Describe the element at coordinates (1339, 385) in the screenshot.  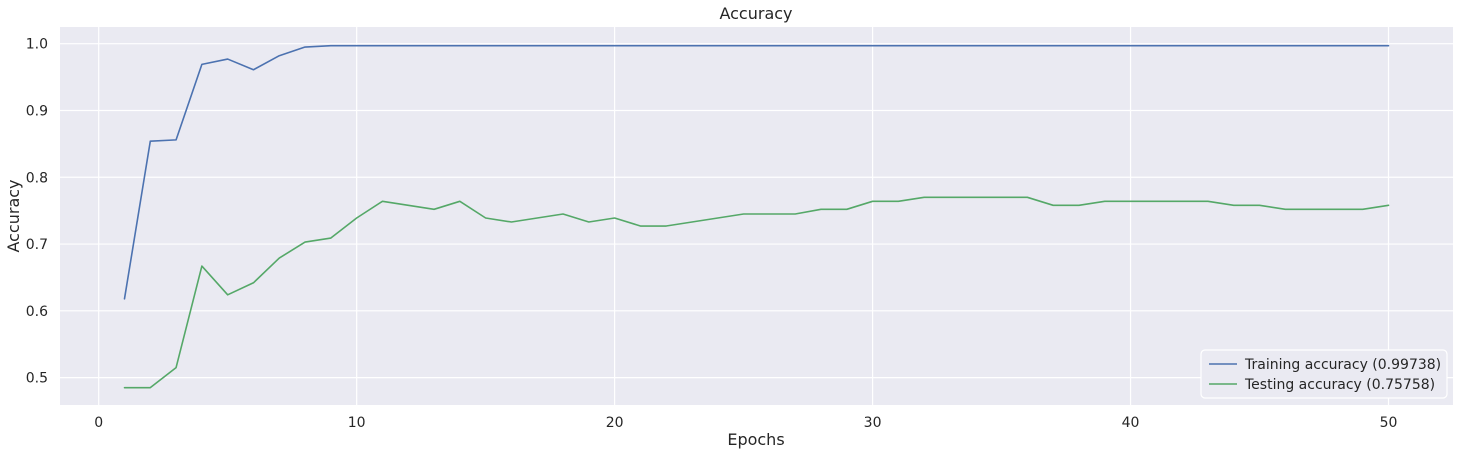
I see `legend-entry-testing: Testing accuracy (0.75758)` at that location.